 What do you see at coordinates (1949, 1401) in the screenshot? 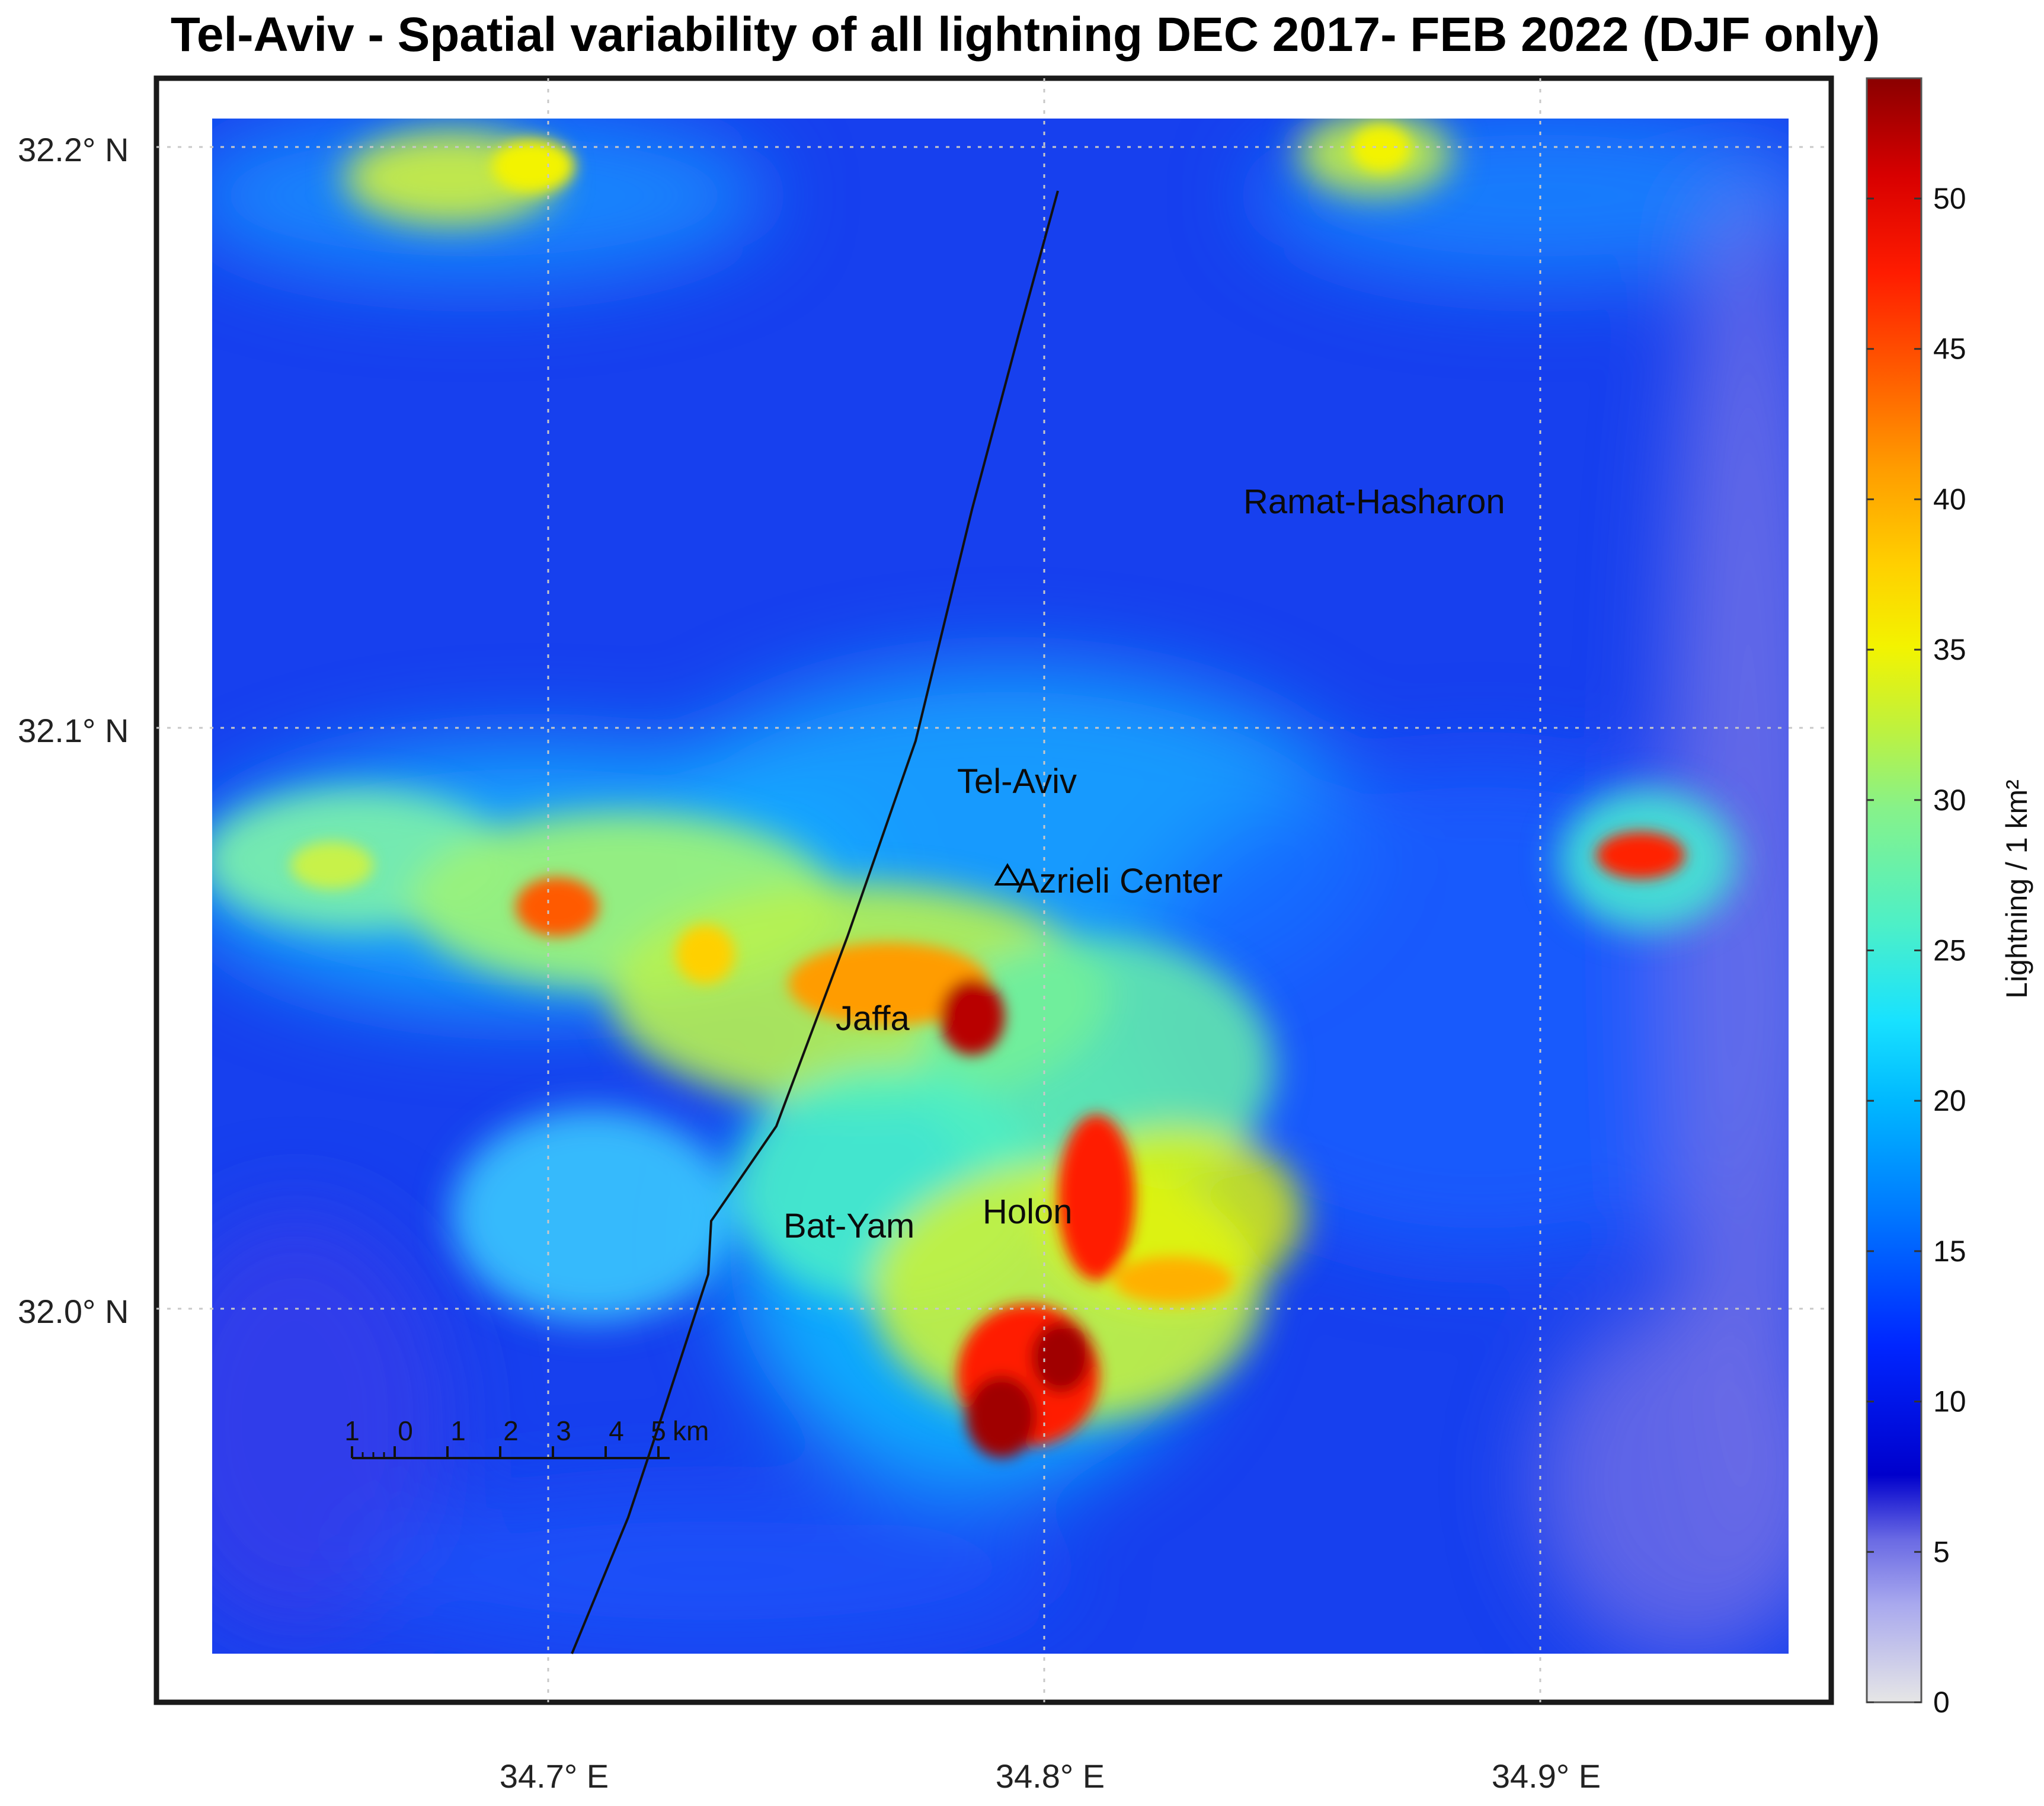
I see `colorbar-tick-label: 10` at bounding box center [1949, 1401].